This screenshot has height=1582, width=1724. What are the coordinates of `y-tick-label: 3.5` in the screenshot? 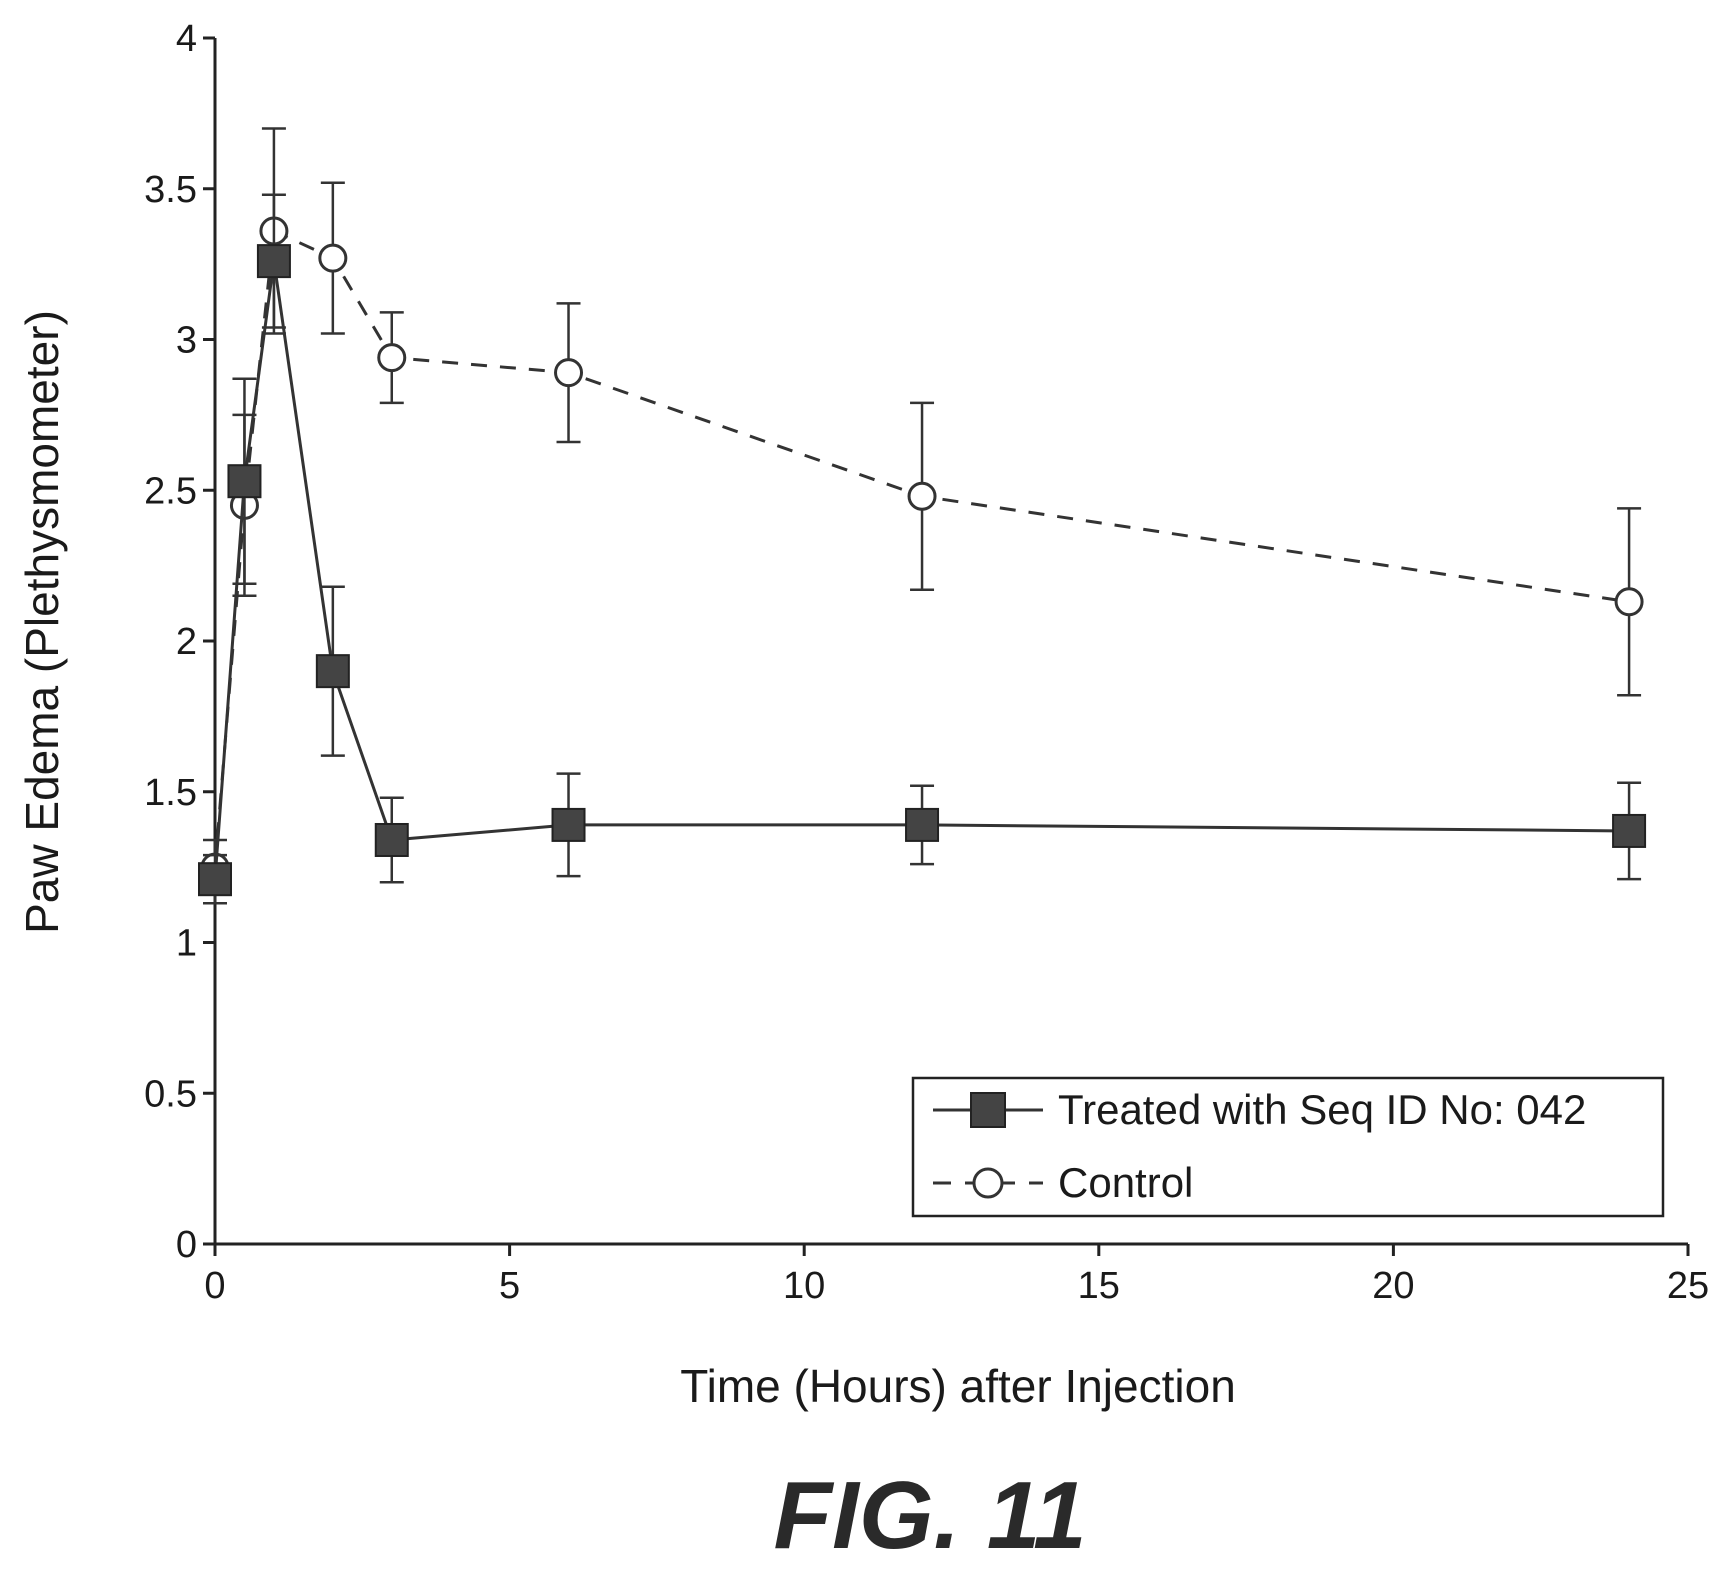 It's located at (170, 190).